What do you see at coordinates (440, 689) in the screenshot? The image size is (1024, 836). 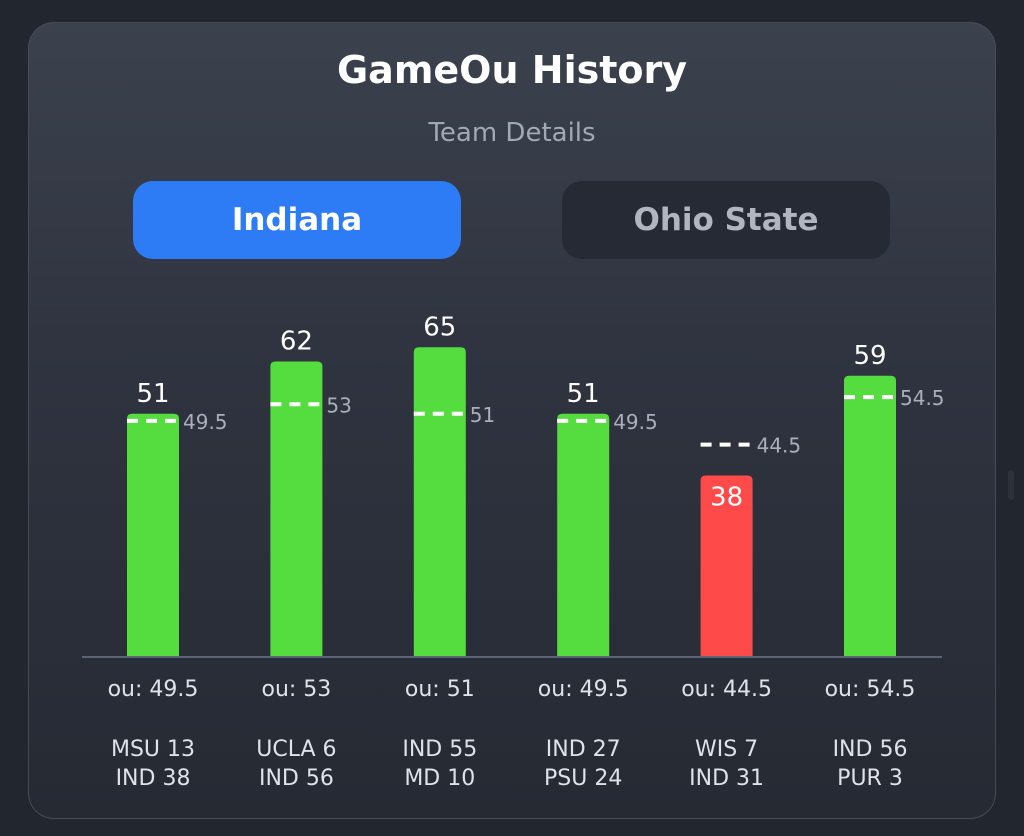 I see `ou-tick-label: ou: 51` at bounding box center [440, 689].